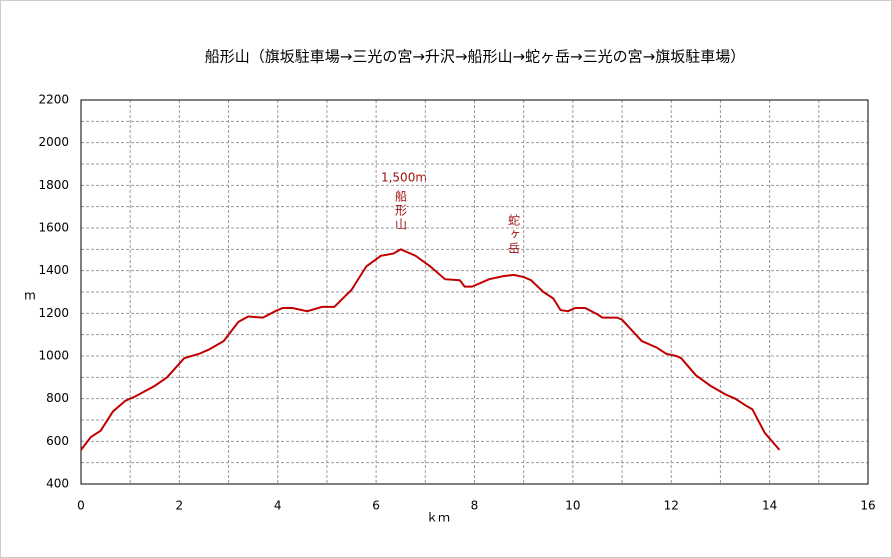  Describe the element at coordinates (867, 506) in the screenshot. I see `x-tick-label: 16` at that location.